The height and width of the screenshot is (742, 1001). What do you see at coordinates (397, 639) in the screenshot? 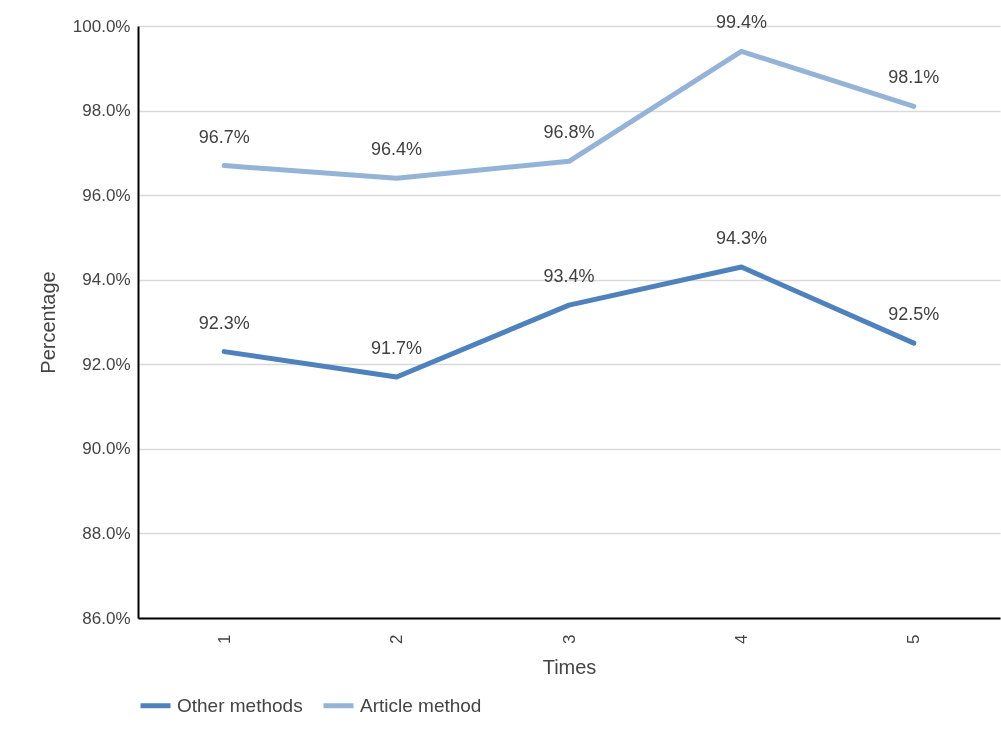
I see `x-tick-label: 2` at bounding box center [397, 639].